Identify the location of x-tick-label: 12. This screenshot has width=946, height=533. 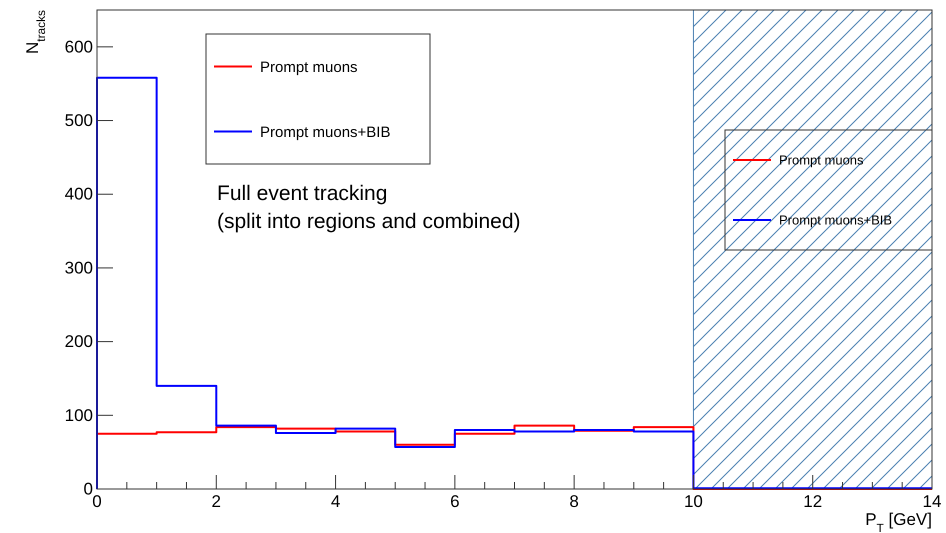
(812, 502).